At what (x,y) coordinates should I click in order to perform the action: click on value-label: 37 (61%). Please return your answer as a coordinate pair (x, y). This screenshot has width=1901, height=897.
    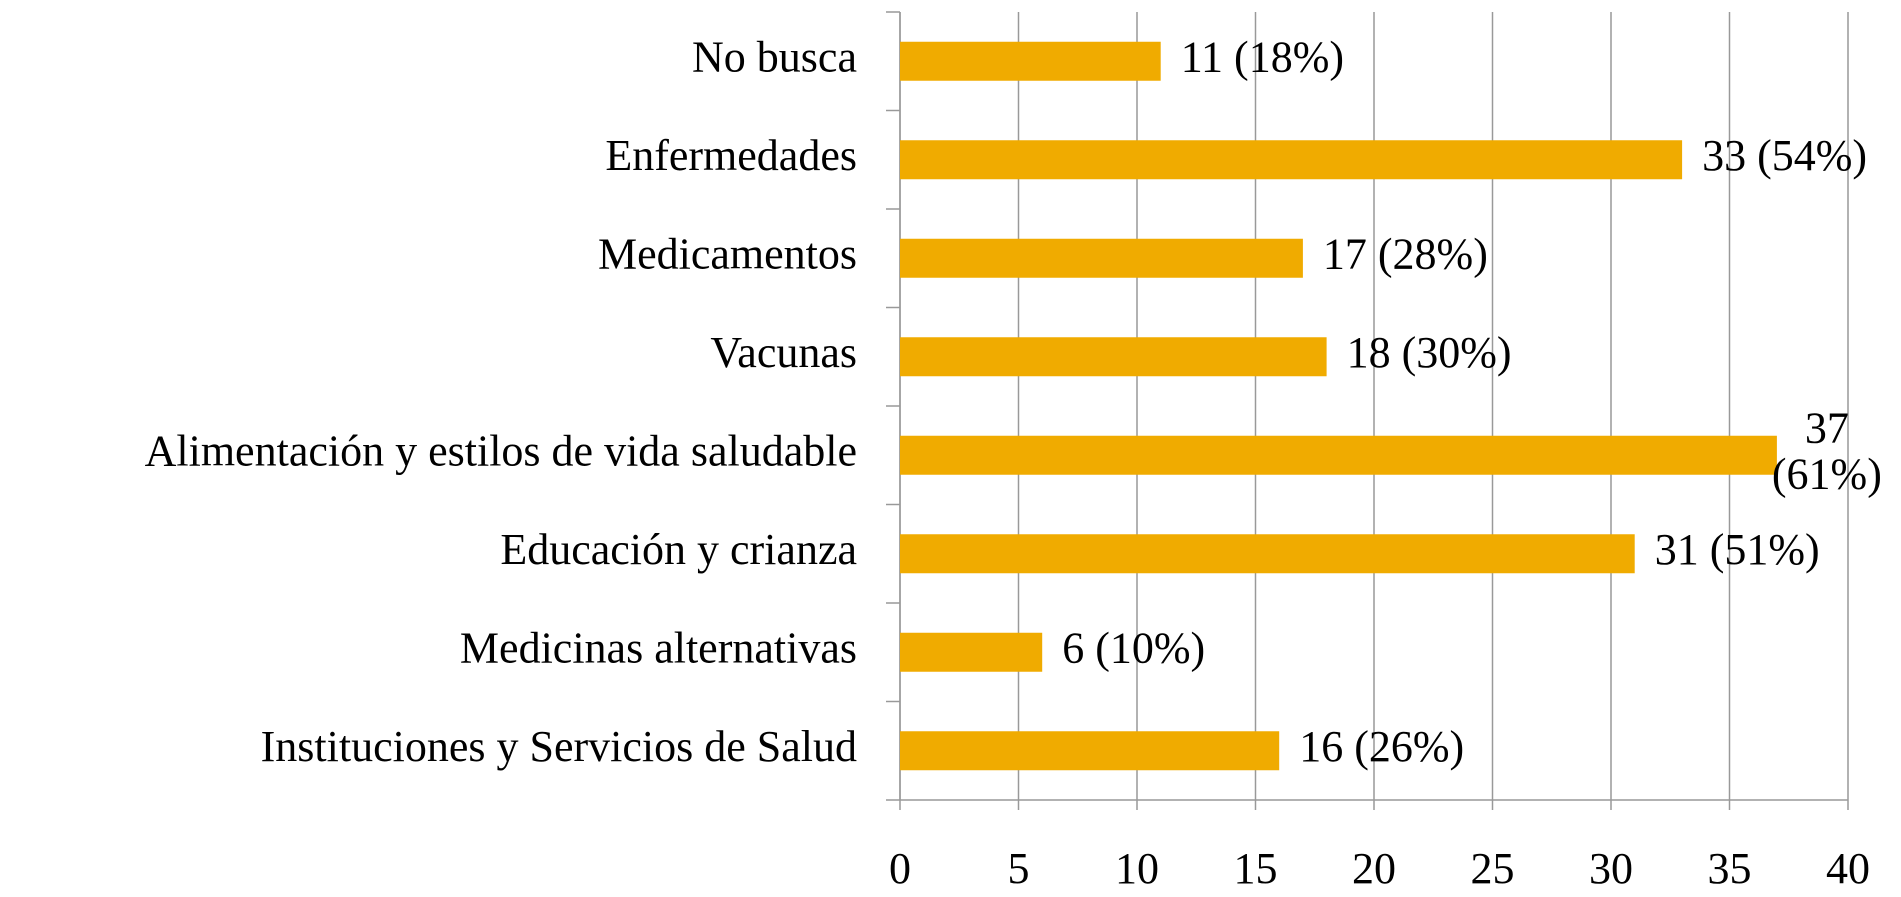
    Looking at the image, I should click on (1827, 450).